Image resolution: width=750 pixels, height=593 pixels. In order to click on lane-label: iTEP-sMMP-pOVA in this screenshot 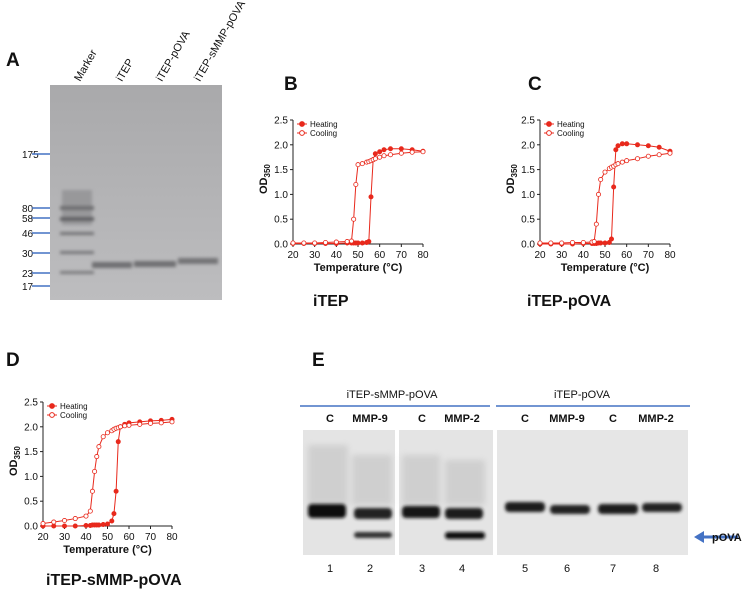, I will do `click(220, 42)`.